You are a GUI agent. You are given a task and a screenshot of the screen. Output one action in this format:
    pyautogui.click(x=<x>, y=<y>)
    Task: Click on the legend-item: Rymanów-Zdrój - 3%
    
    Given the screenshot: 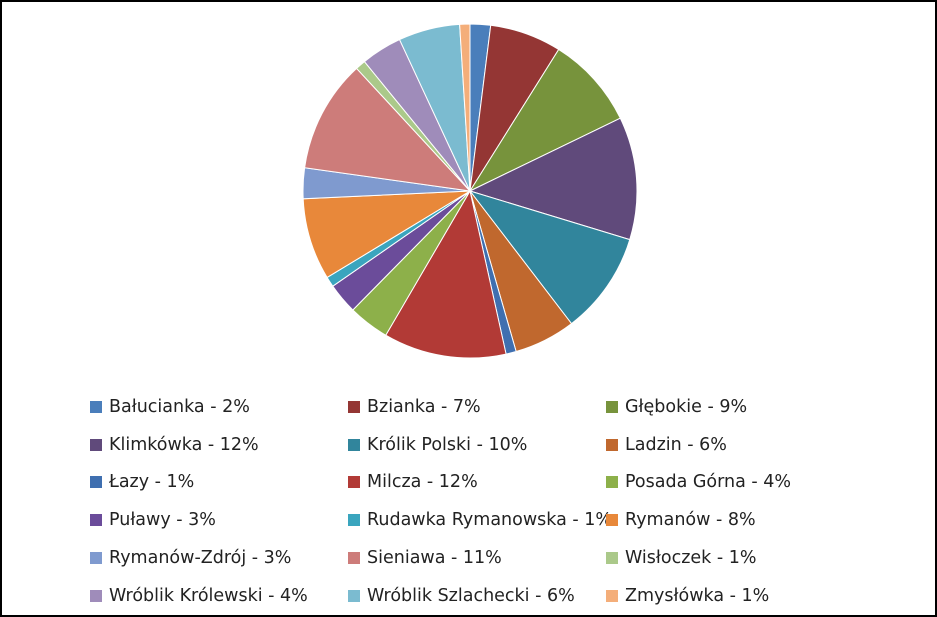 What is the action you would take?
    pyautogui.click(x=219, y=558)
    